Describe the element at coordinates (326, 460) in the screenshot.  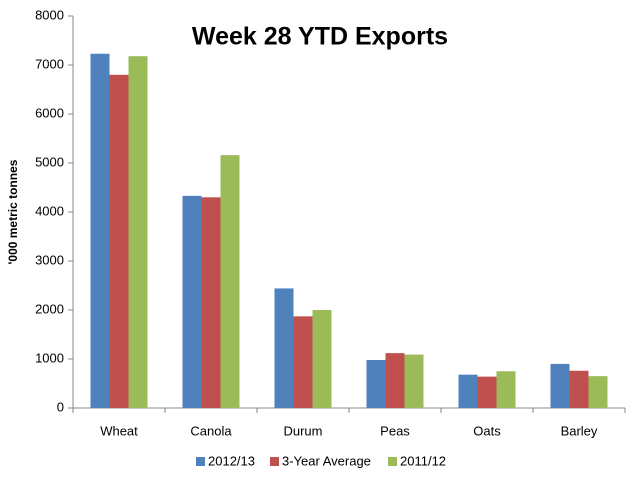
I see `legend-label: 3-Year Average` at that location.